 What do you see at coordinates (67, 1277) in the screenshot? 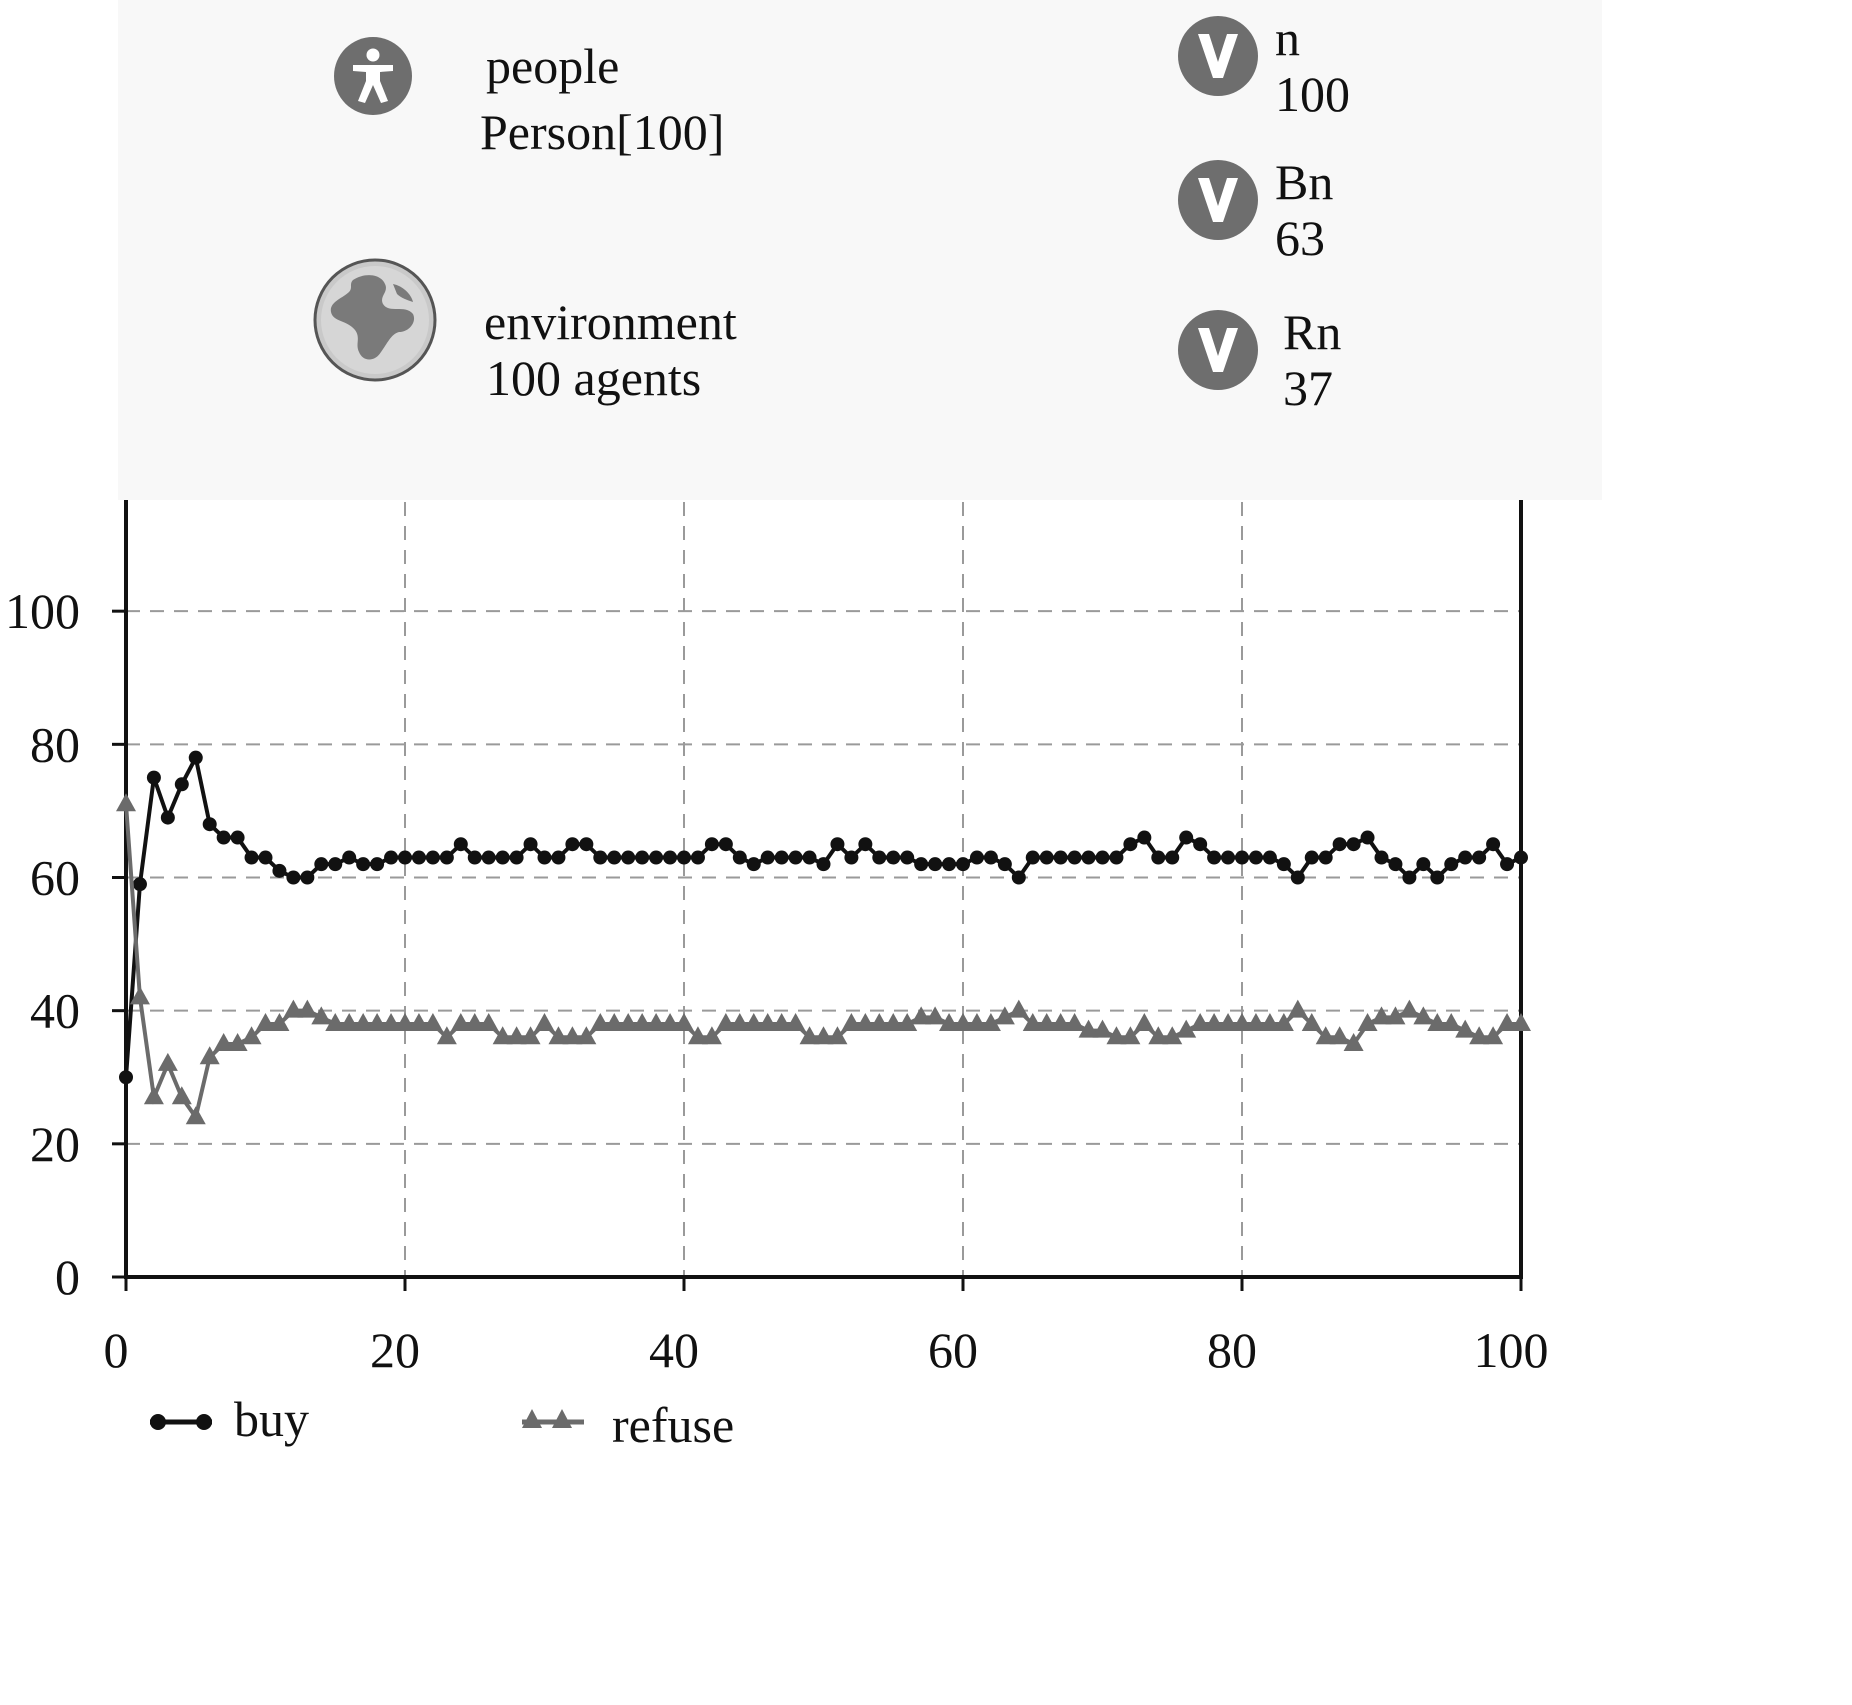
I see `y-tick-label: 0` at bounding box center [67, 1277].